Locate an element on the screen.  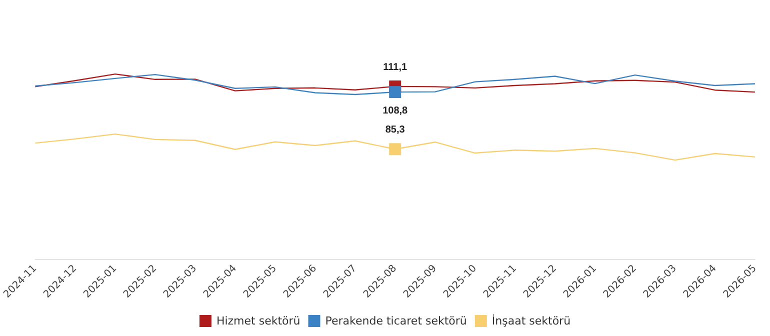
data-label: 111,1 is located at coordinates (395, 67).